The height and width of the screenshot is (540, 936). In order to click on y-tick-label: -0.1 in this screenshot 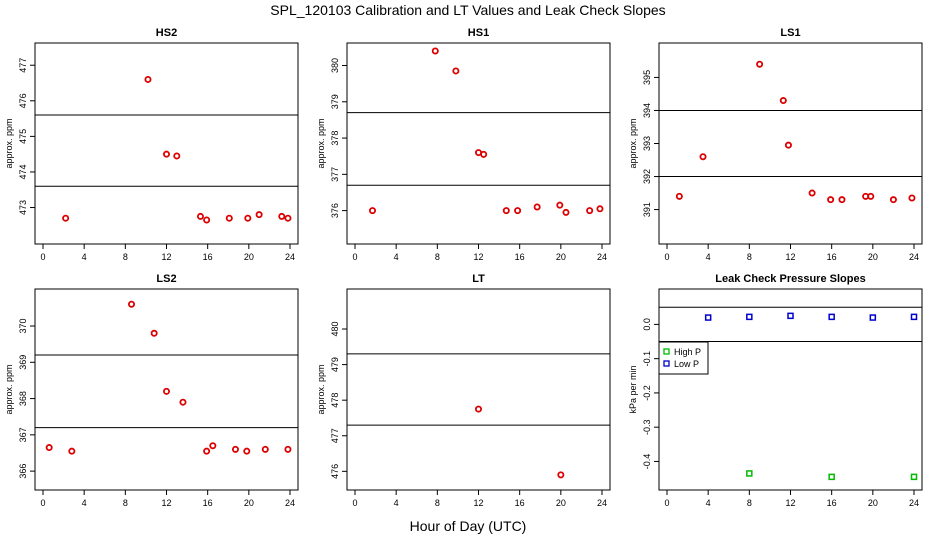, I will do `click(647, 359)`.